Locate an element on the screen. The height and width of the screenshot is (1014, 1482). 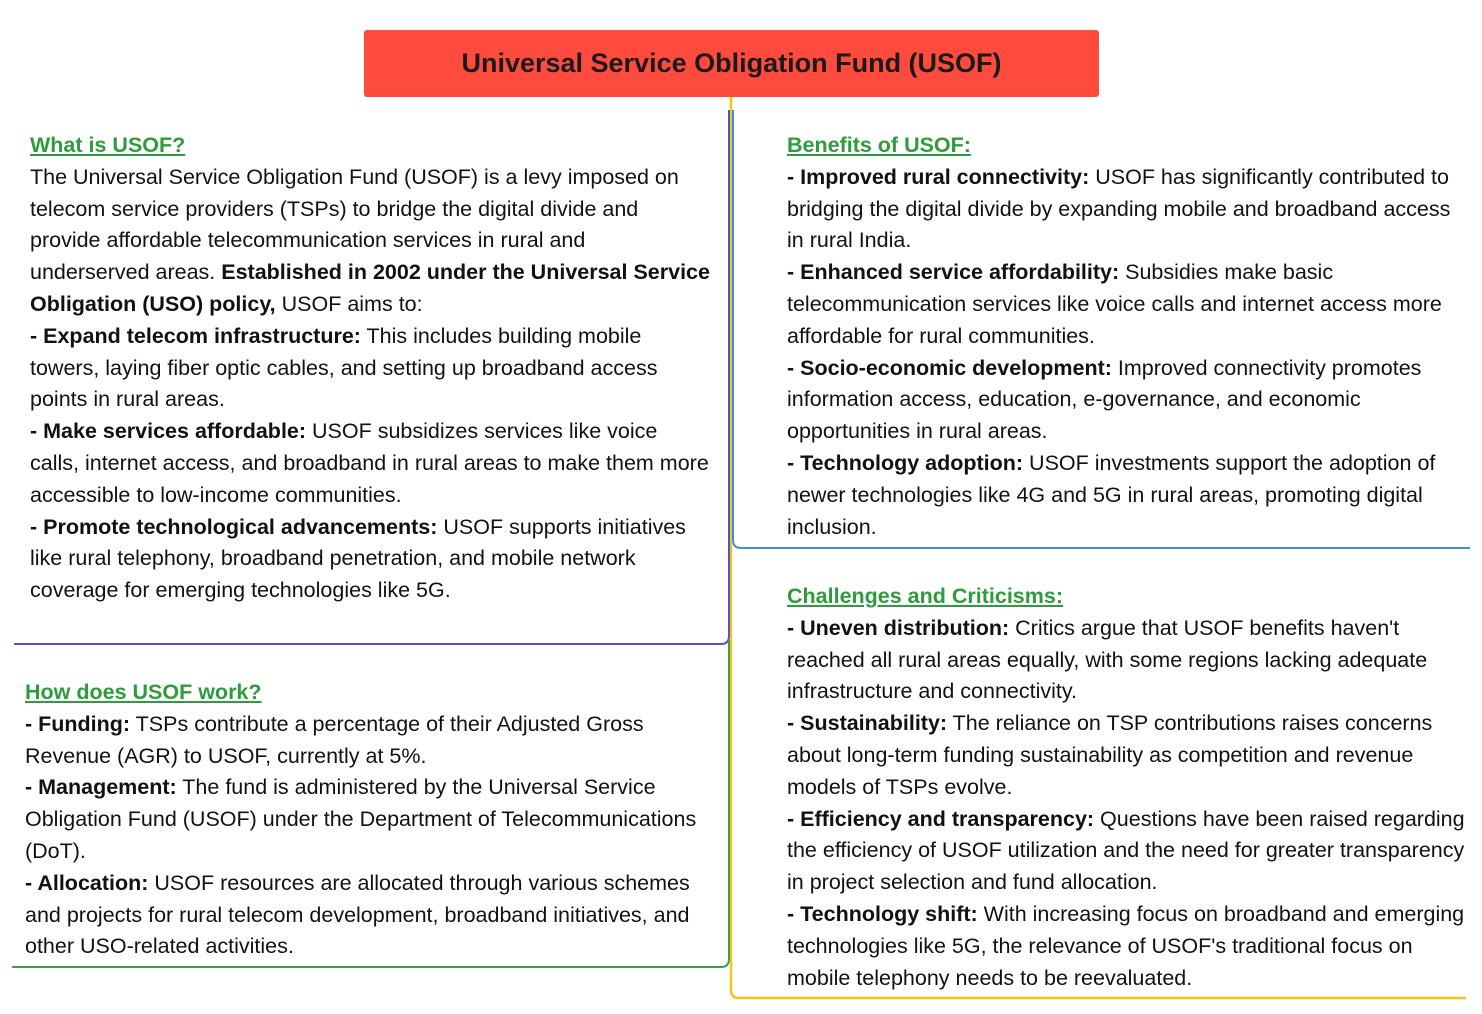
how-heading: How does USOF work? is located at coordinates (143, 692).